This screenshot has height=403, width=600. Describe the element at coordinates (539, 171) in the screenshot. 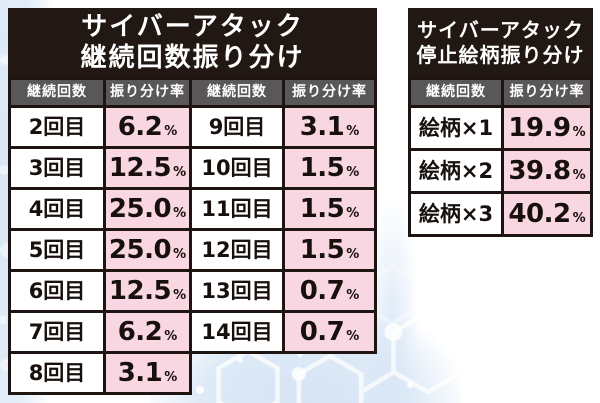

I see `percent-value: 39.8` at that location.